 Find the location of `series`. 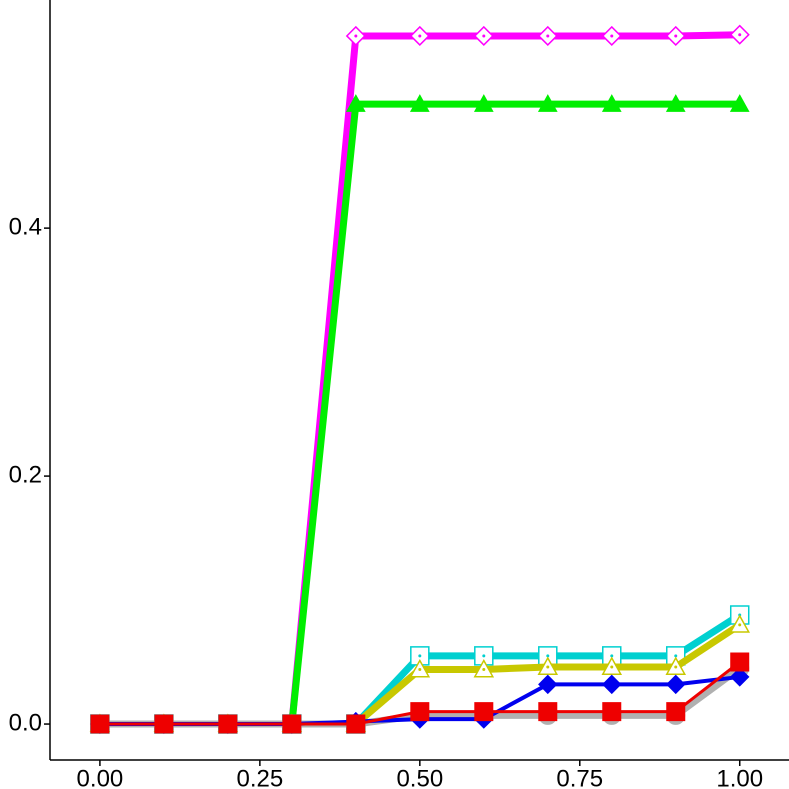

series is located at coordinates (420, 693).